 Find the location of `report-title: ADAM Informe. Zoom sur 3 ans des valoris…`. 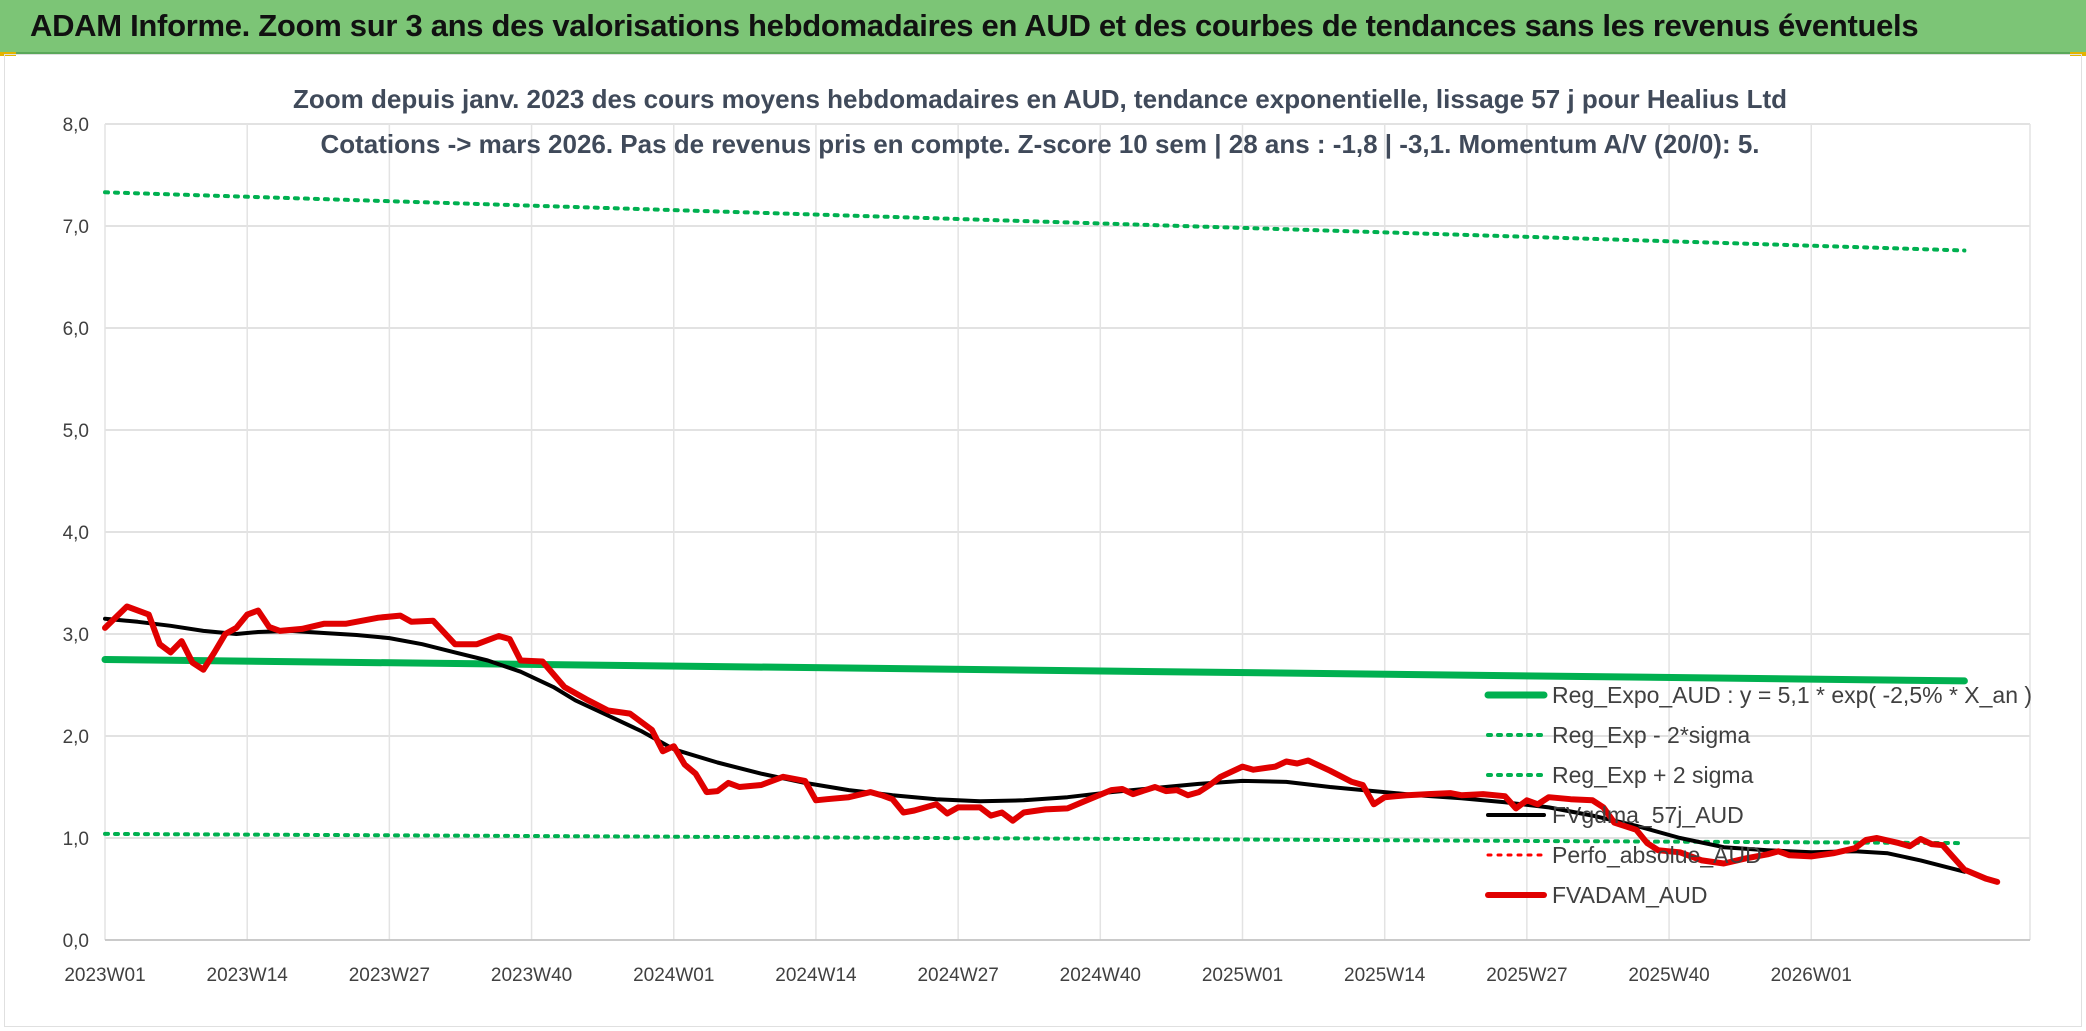

report-title: ADAM Informe. Zoom sur 3 ans des valoris… is located at coordinates (974, 25).